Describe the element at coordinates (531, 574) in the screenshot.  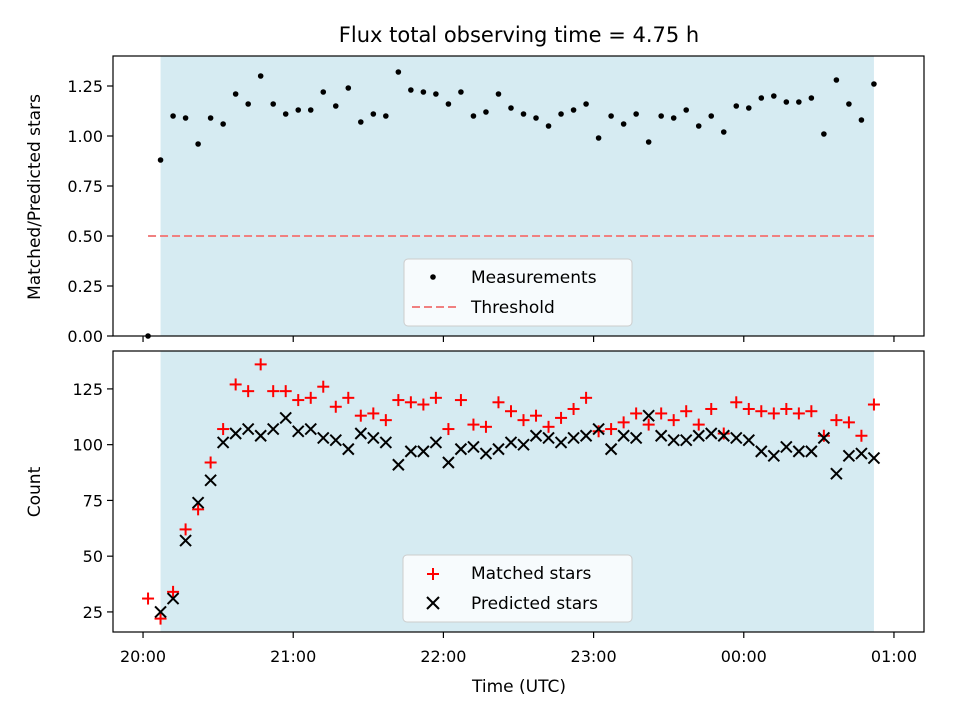
I see `legend-matched-label: Matched stars` at that location.